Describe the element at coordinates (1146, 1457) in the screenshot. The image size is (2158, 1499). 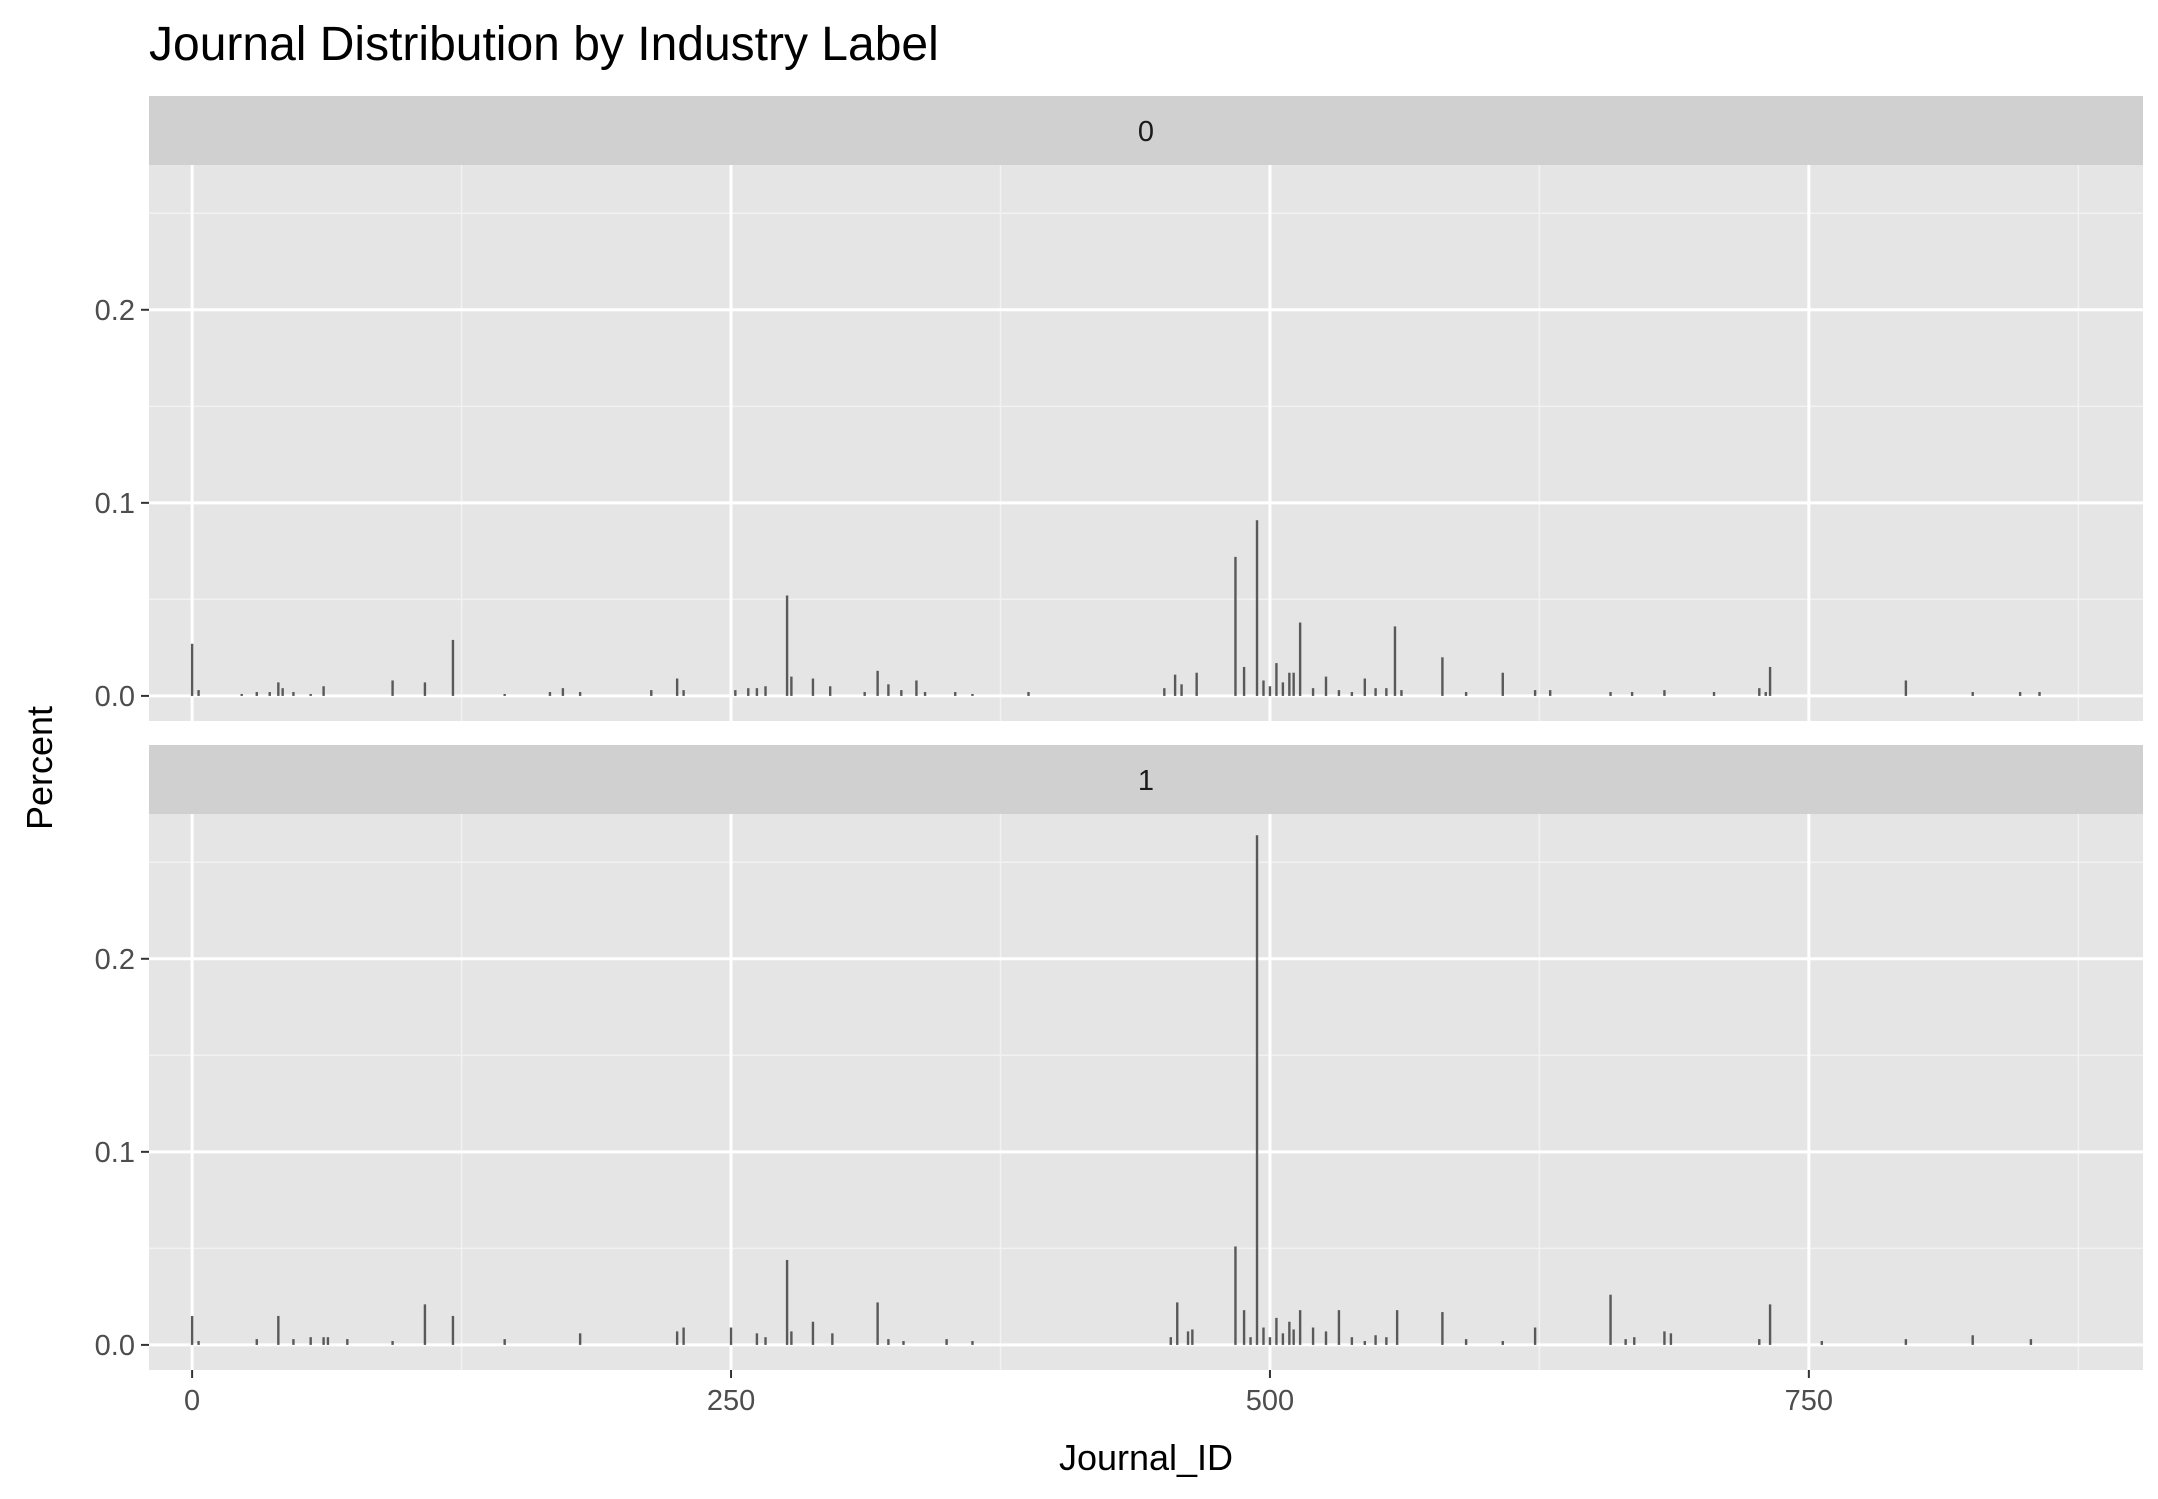
I see `x-axis-title: Journal_ID` at that location.